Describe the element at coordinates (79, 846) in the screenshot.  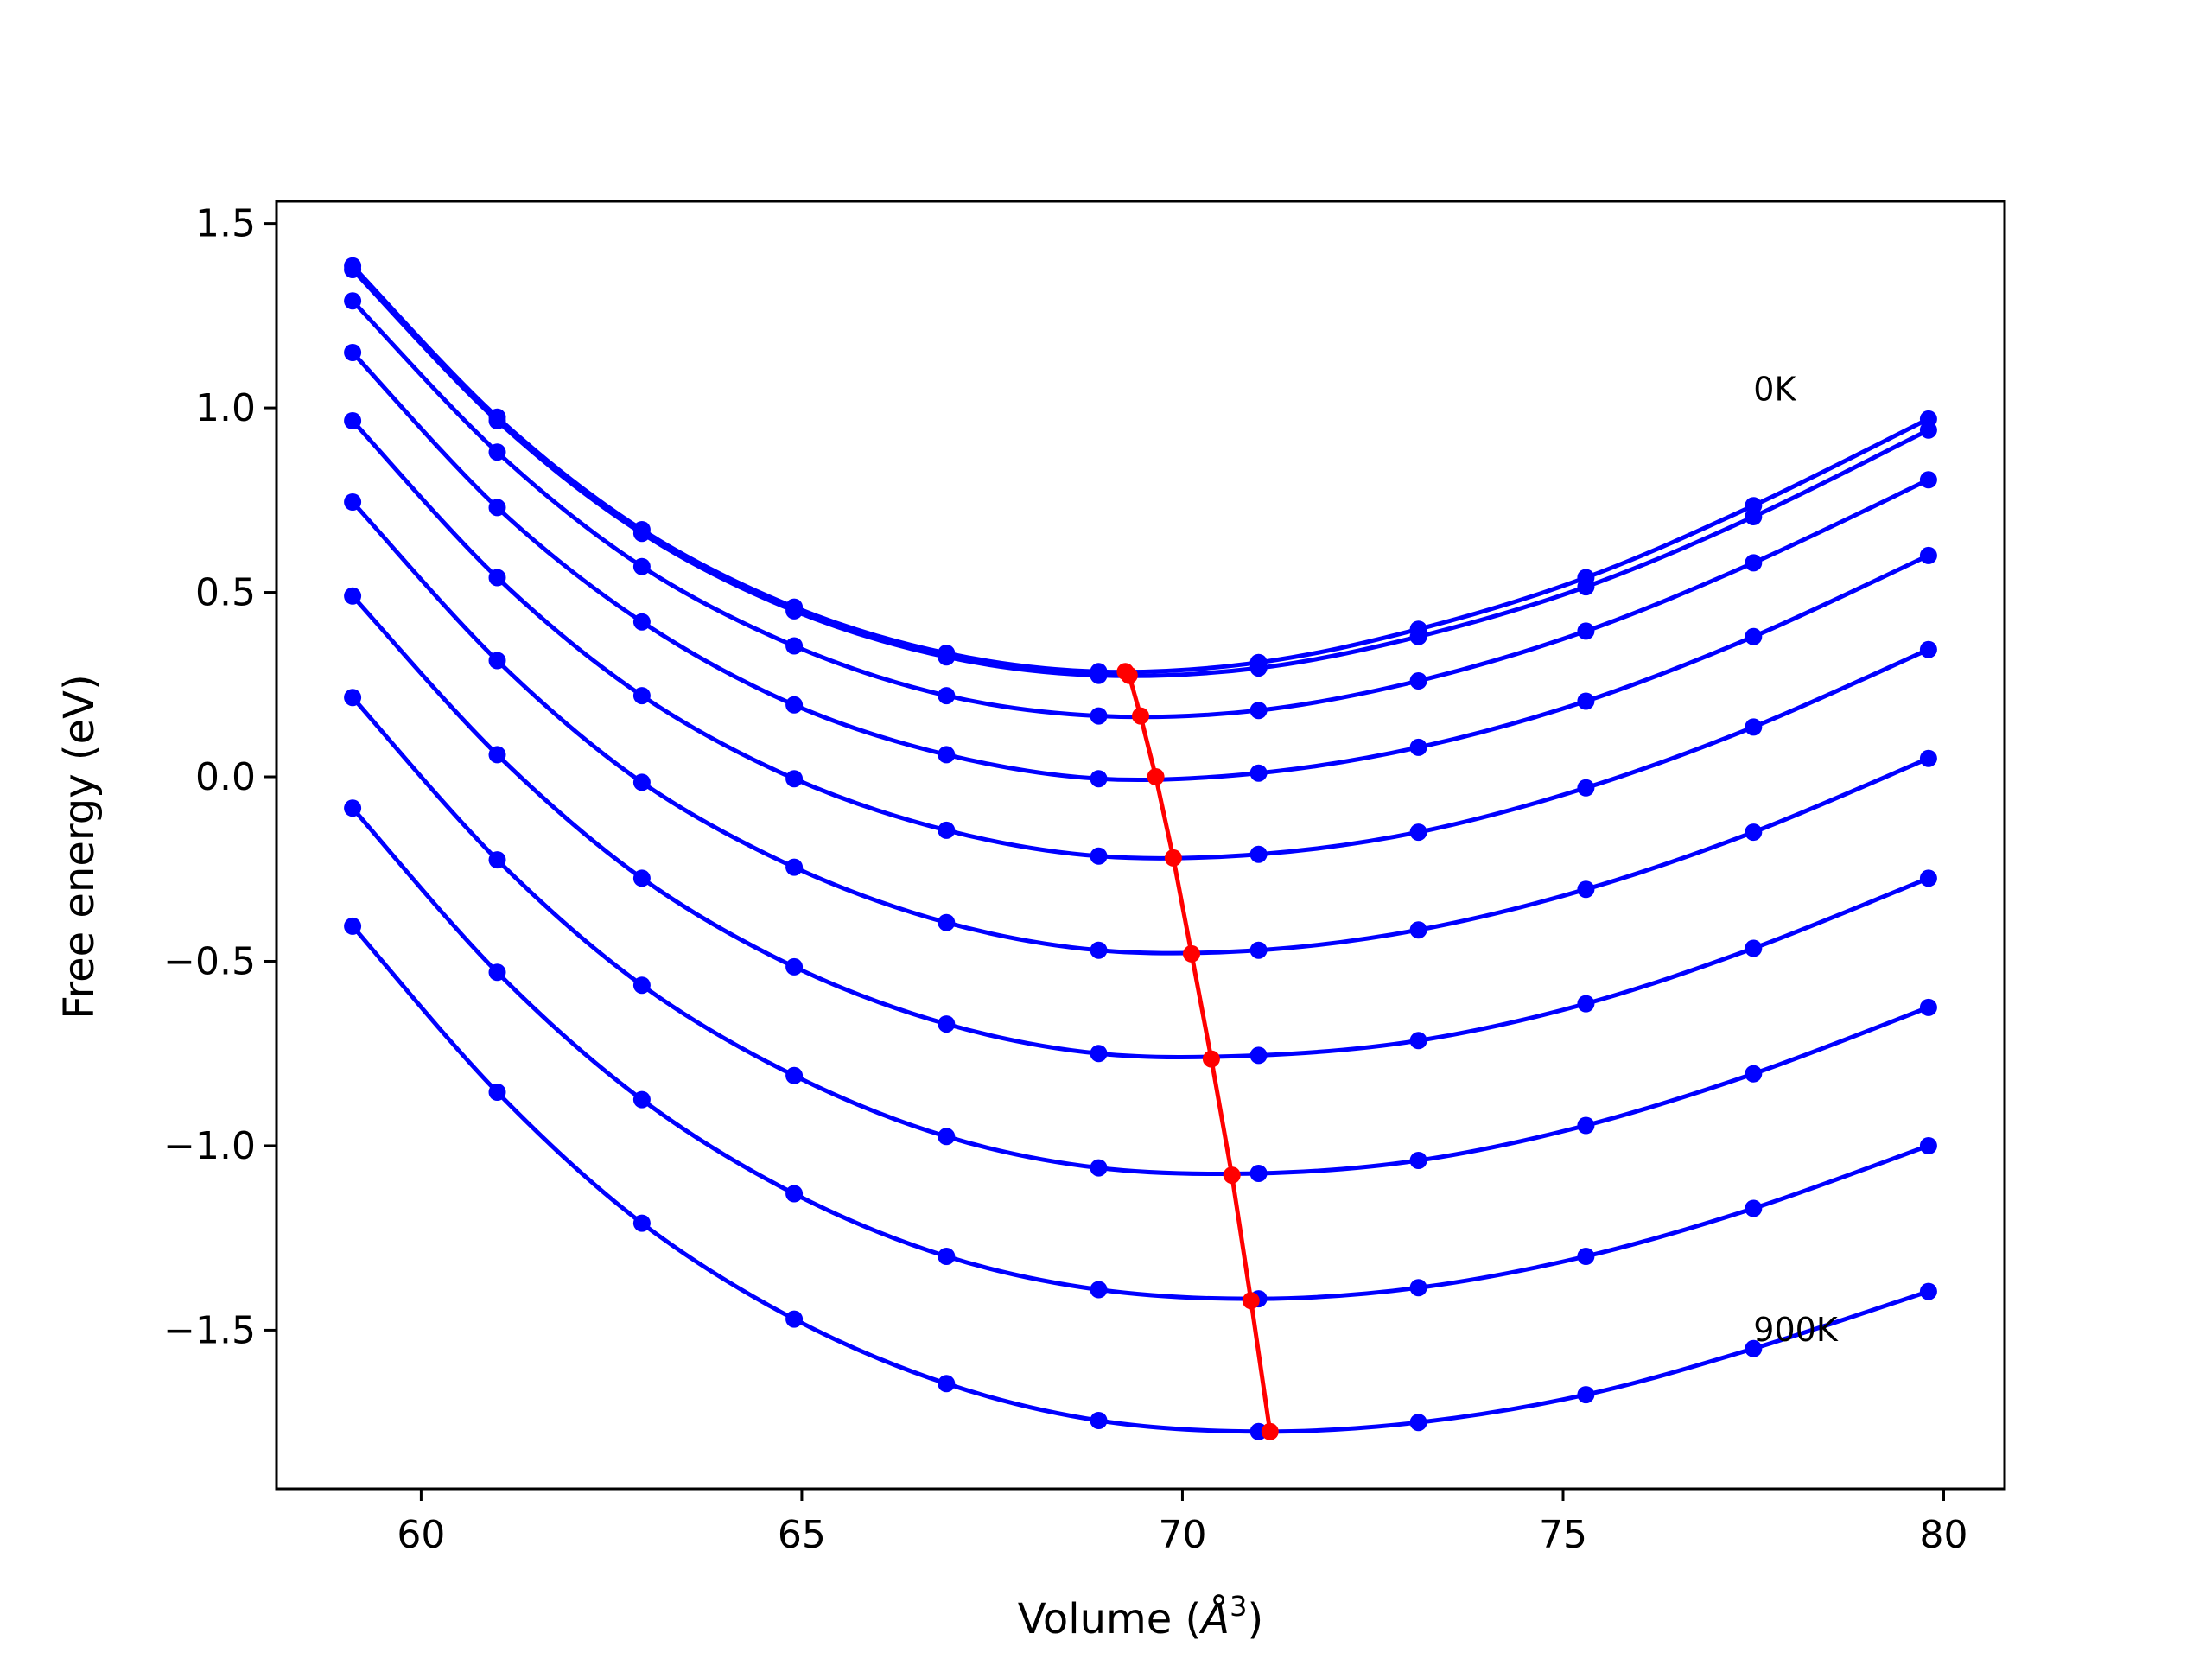
I see `y-axis-label: Free energy (eV)` at that location.